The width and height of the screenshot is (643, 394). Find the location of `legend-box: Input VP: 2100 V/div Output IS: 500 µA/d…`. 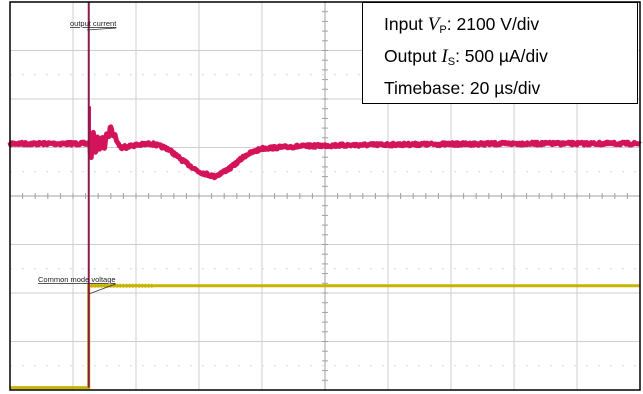

legend-box: Input VP: 2100 V/div Output IS: 500 µA/d… is located at coordinates (500, 53).